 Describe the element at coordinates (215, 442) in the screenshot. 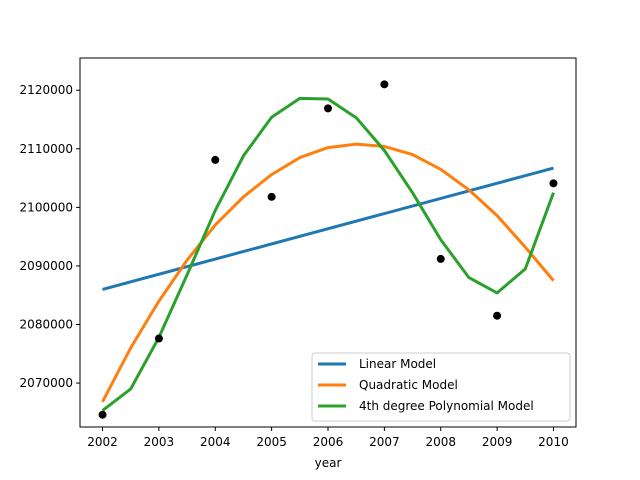

I see `x-tick-label: 2004` at that location.